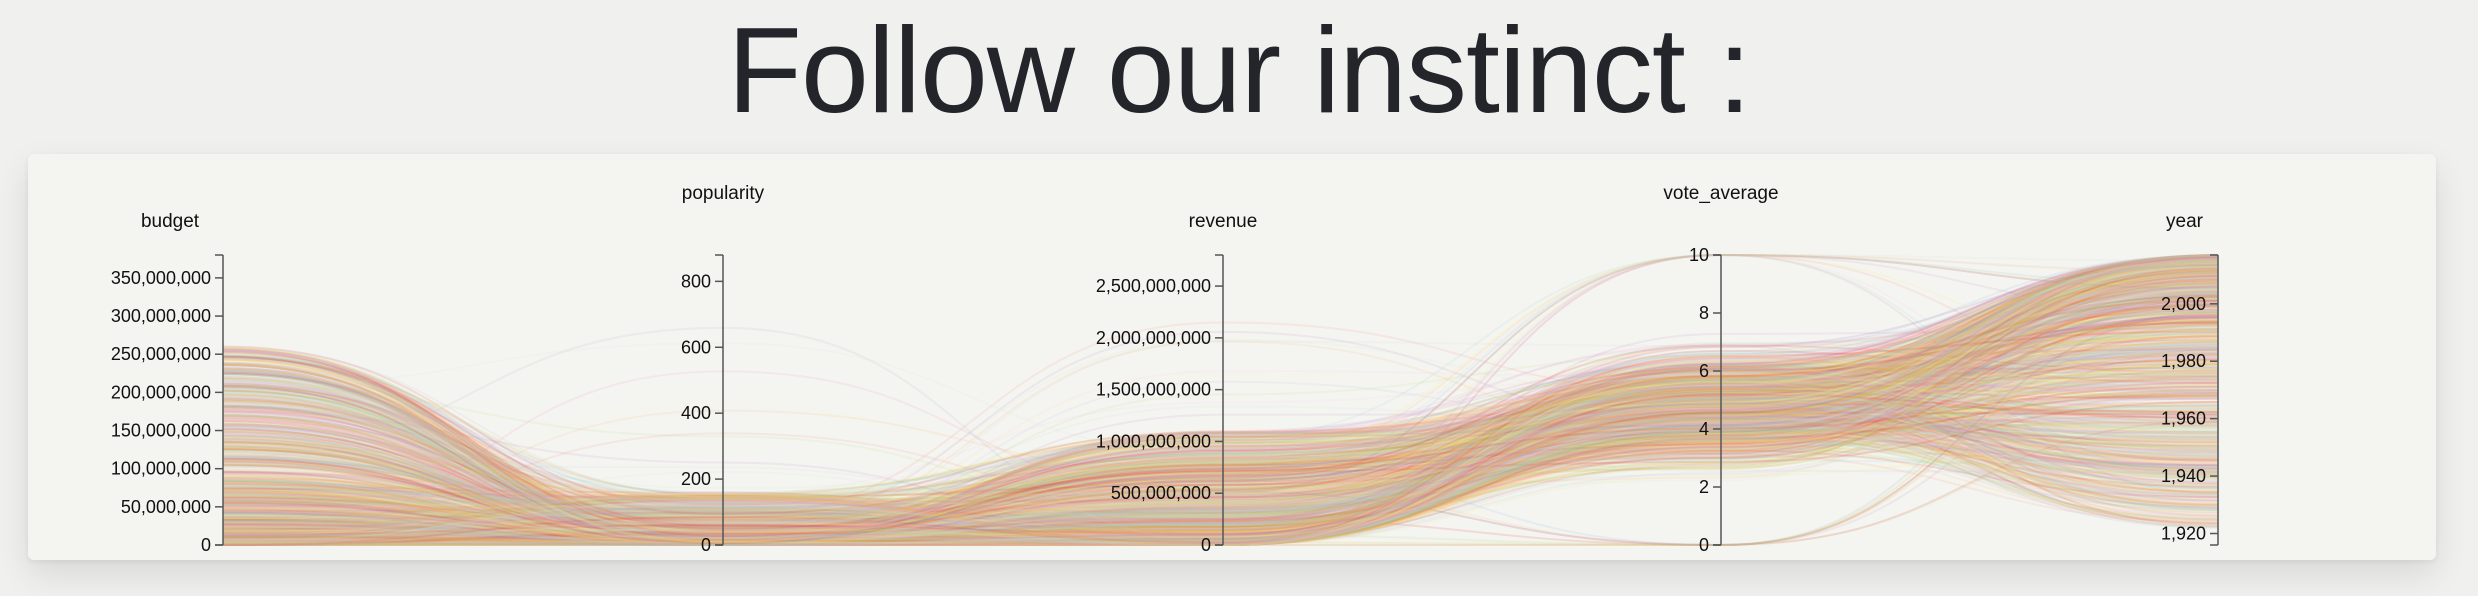 This screenshot has height=596, width=2478. What do you see at coordinates (2183, 419) in the screenshot?
I see `tick-label: 1,960` at bounding box center [2183, 419].